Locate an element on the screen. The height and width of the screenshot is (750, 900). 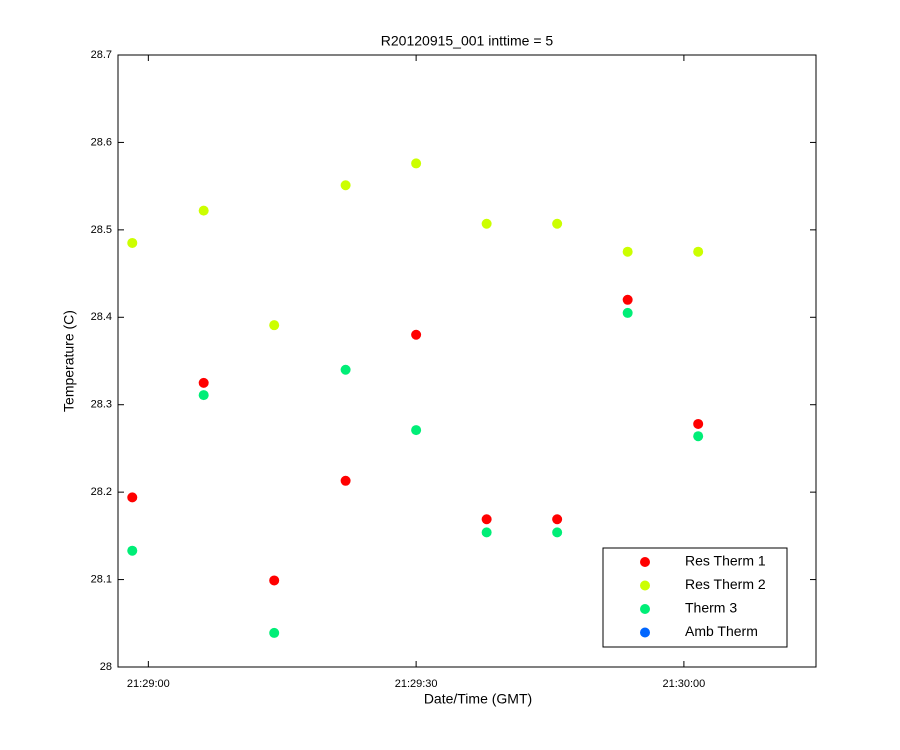
y-axis-label: Temperature (C) is located at coordinates (69, 361).